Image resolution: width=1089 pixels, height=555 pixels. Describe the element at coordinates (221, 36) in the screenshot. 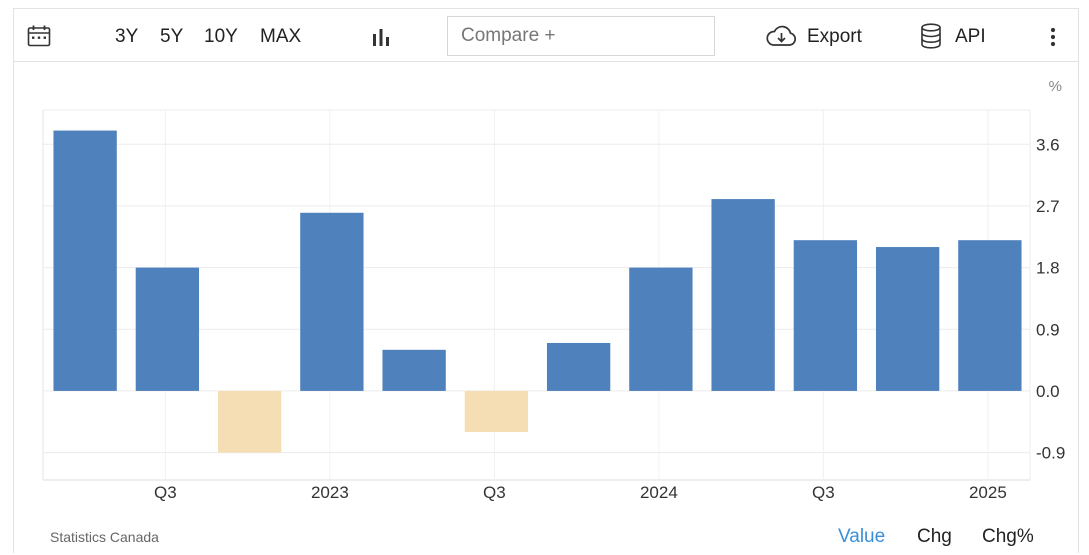

I see `range-10y-button: 10Y` at that location.